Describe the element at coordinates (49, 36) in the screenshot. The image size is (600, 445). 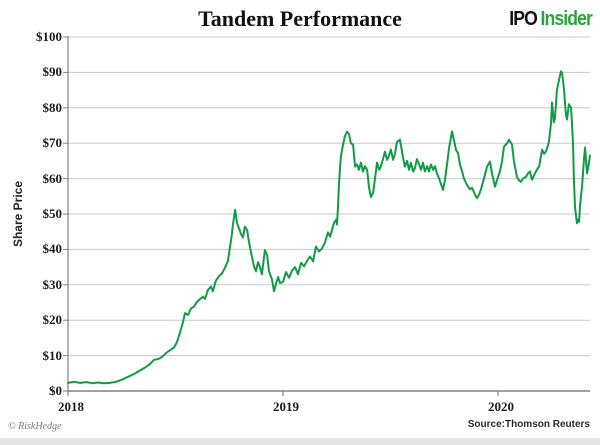
I see `y-tick-label: $100` at that location.